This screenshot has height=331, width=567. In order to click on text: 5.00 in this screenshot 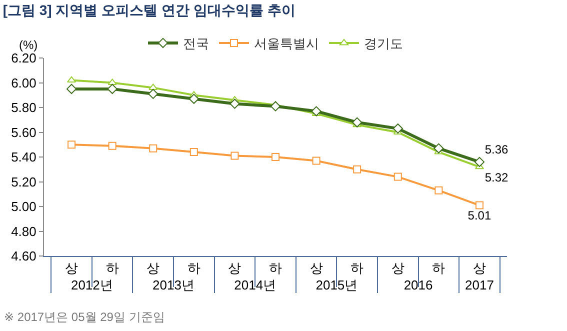, I will do `click(23, 206)`.